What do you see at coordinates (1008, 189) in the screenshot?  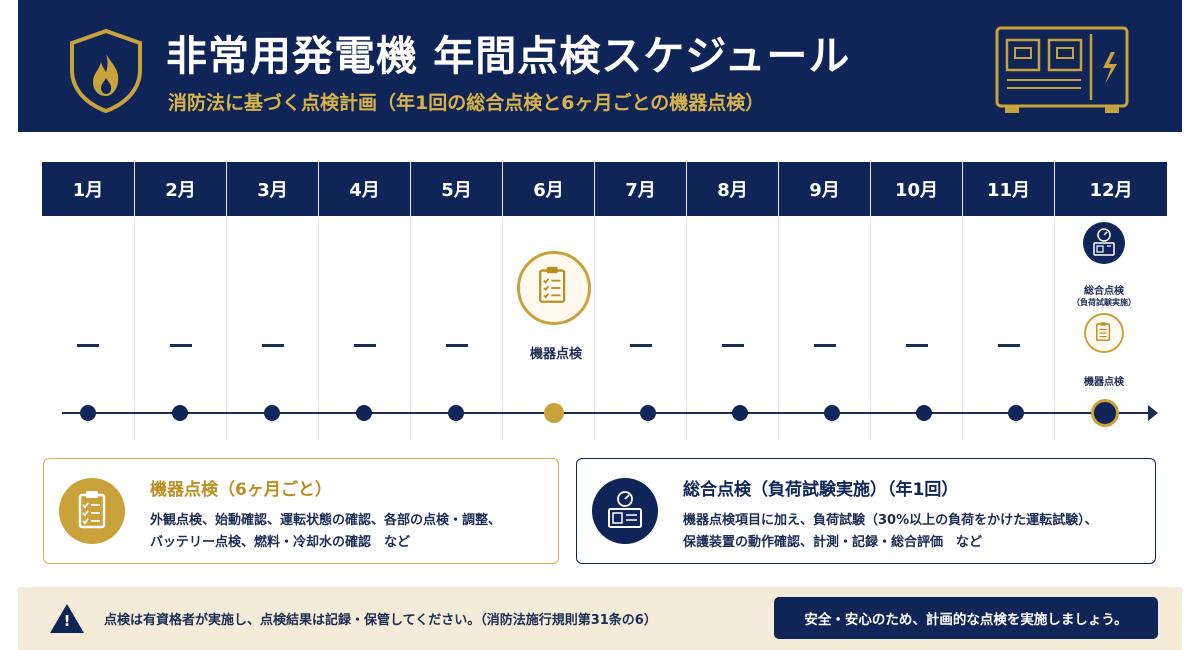 I see `month-header: 11月` at bounding box center [1008, 189].